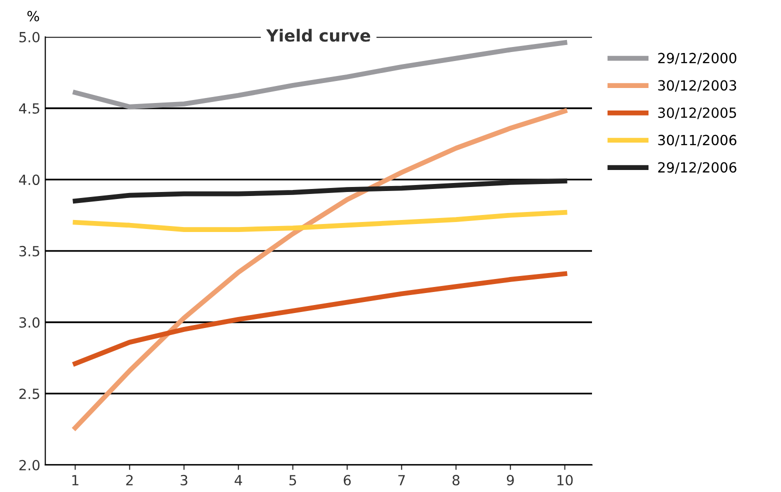 The width and height of the screenshot is (781, 492). What do you see at coordinates (697, 86) in the screenshot?
I see `legend-label: 30/12/2003` at bounding box center [697, 86].